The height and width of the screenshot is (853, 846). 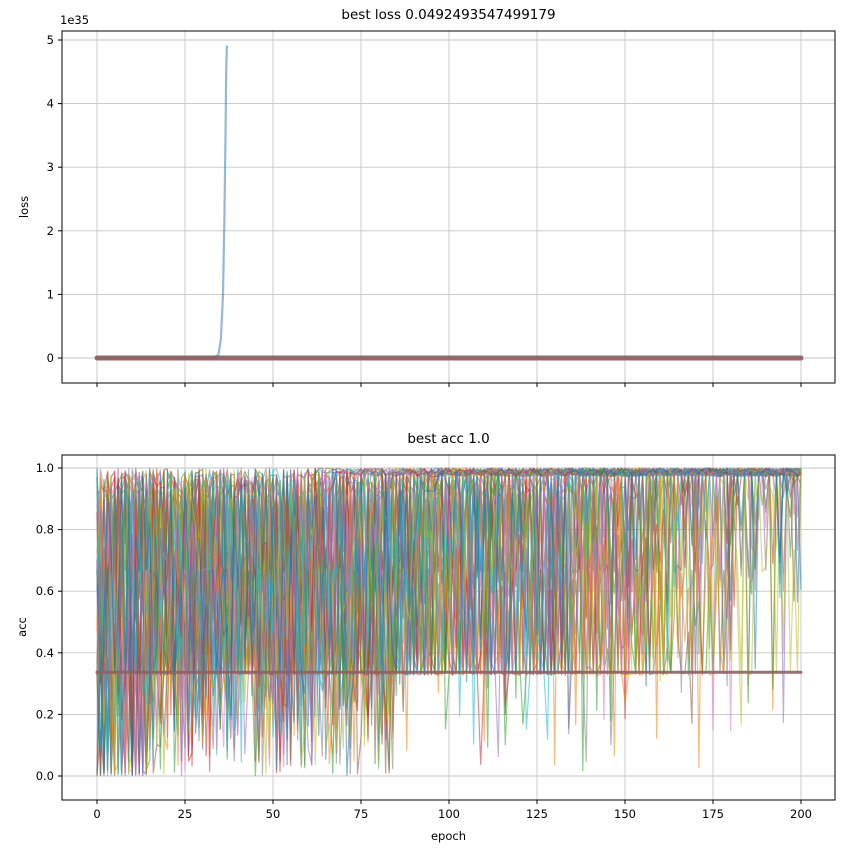 What do you see at coordinates (449, 814) in the screenshot?
I see `x-tick-label: 100` at bounding box center [449, 814].